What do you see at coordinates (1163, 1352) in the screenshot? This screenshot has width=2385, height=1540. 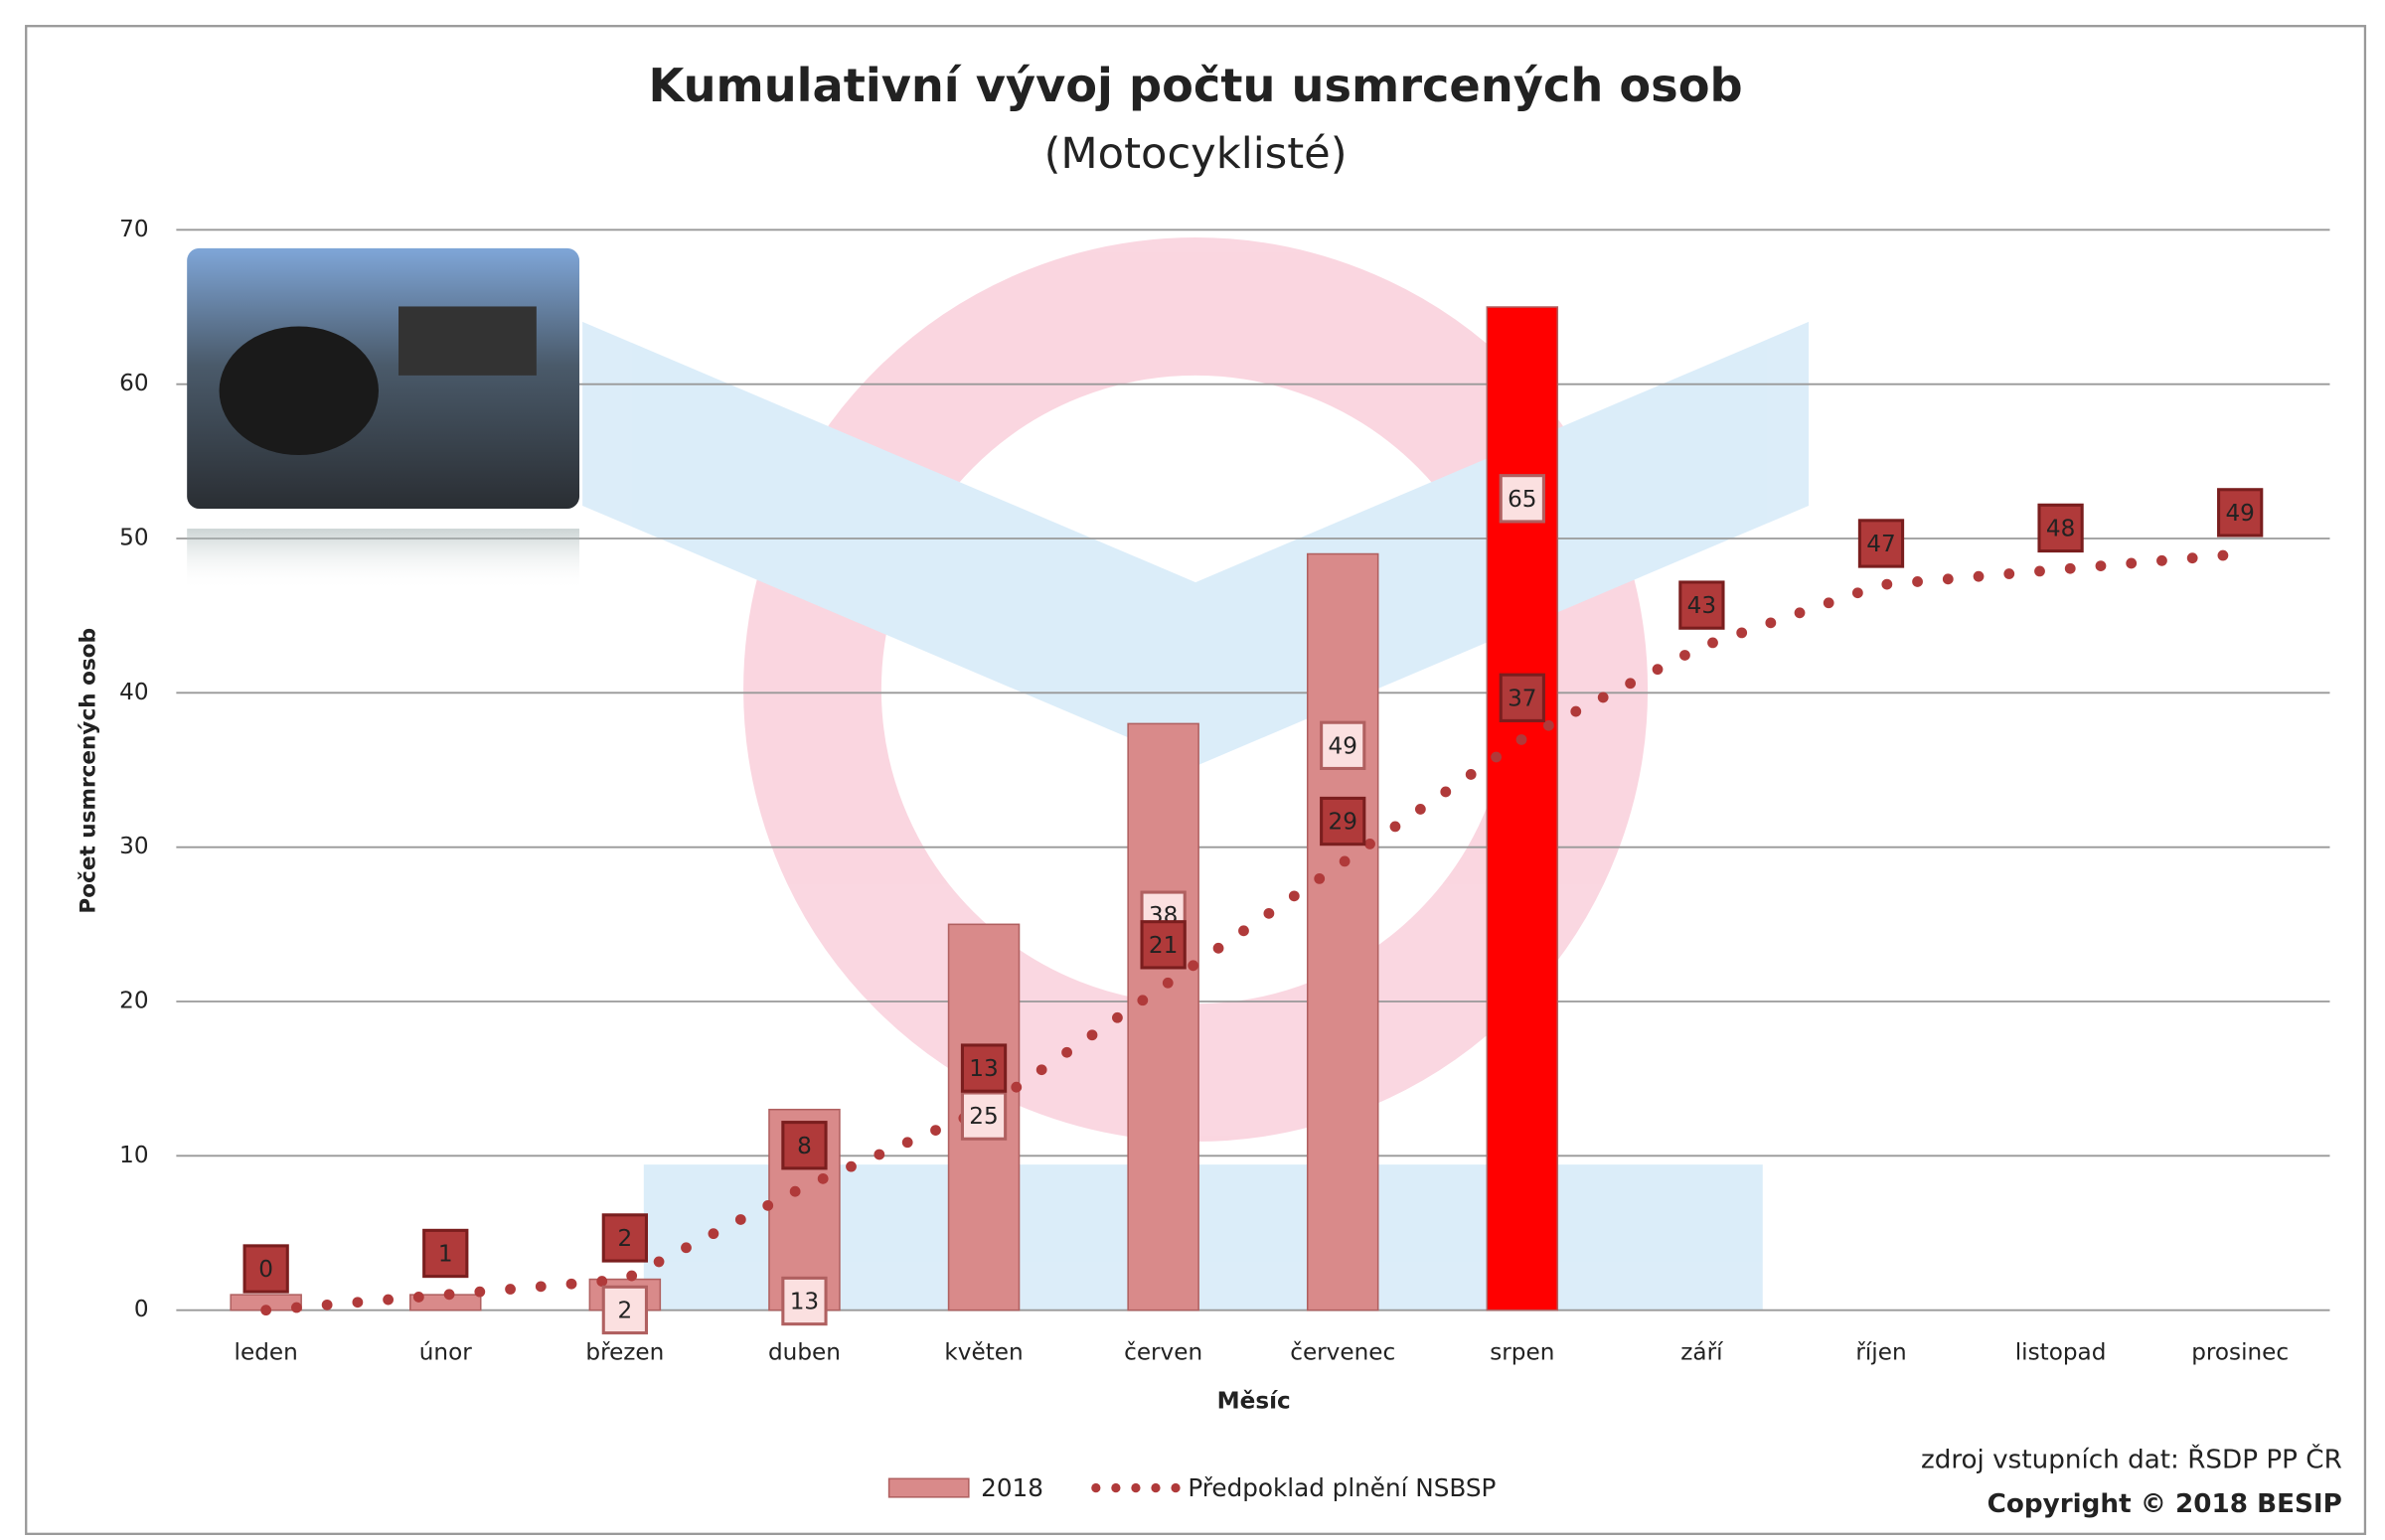 I see `x-tick-label: červen` at bounding box center [1163, 1352].